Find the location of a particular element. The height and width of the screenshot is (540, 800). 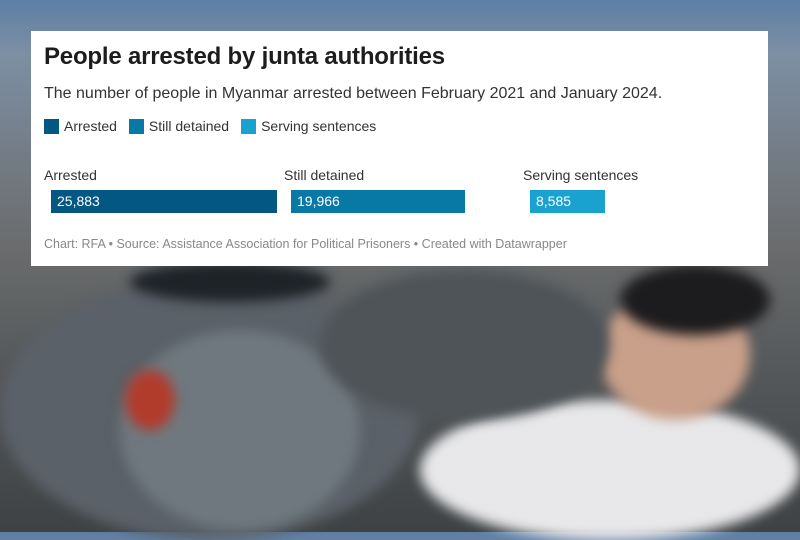

bar: 8,585 is located at coordinates (567, 201).